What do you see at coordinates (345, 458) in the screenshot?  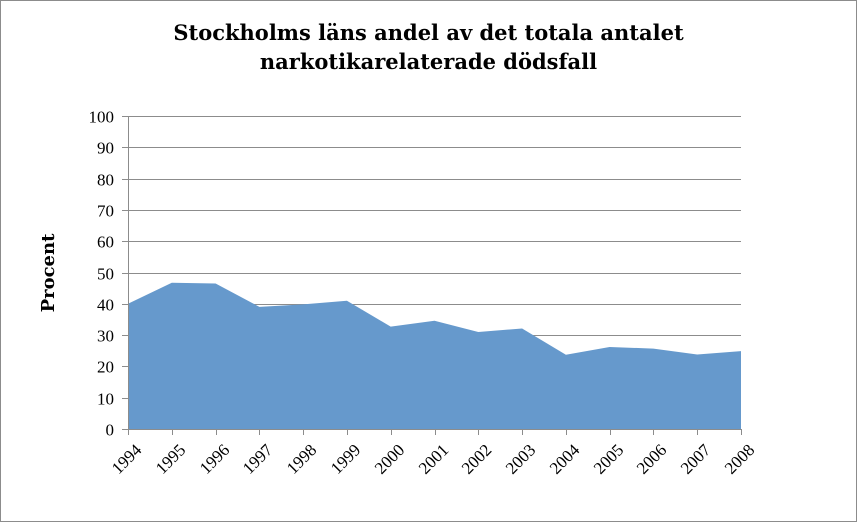 I see `x-tick-label: 1999` at bounding box center [345, 458].